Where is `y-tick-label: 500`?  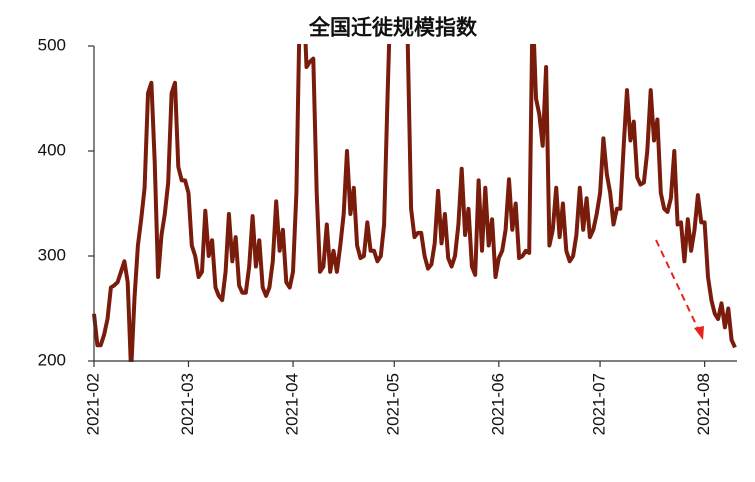
y-tick-label: 500 is located at coordinates (52, 44).